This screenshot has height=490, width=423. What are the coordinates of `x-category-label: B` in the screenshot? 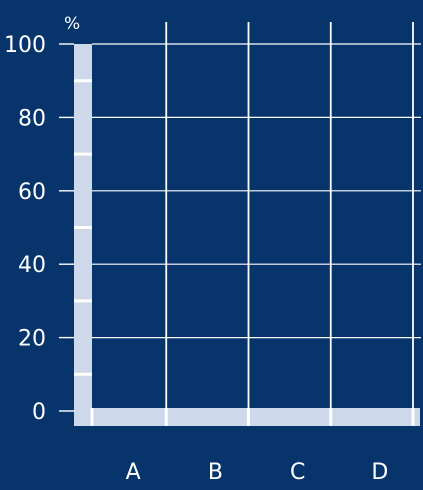 It's located at (215, 472).